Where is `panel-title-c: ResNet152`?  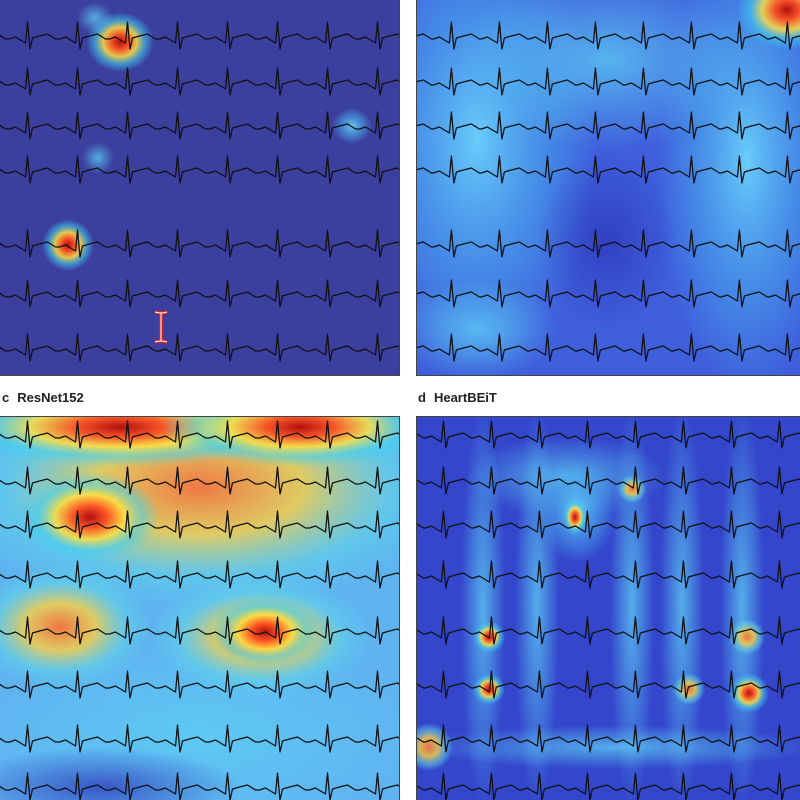 panel-title-c: ResNet152 is located at coordinates (50, 397).